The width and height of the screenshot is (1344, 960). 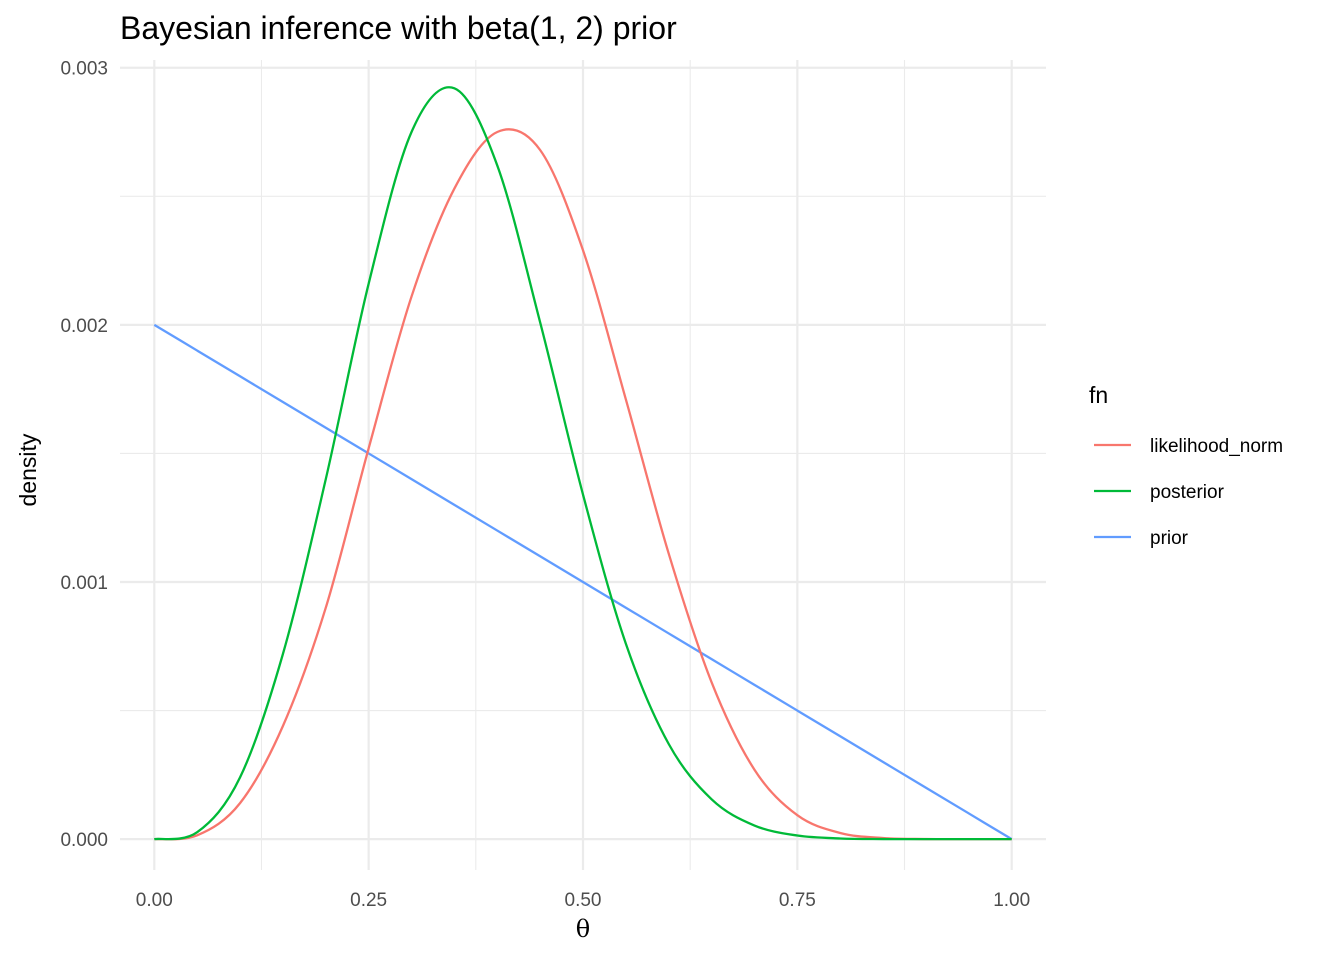 What do you see at coordinates (84, 326) in the screenshot?
I see `y-tick-label: 0.002` at bounding box center [84, 326].